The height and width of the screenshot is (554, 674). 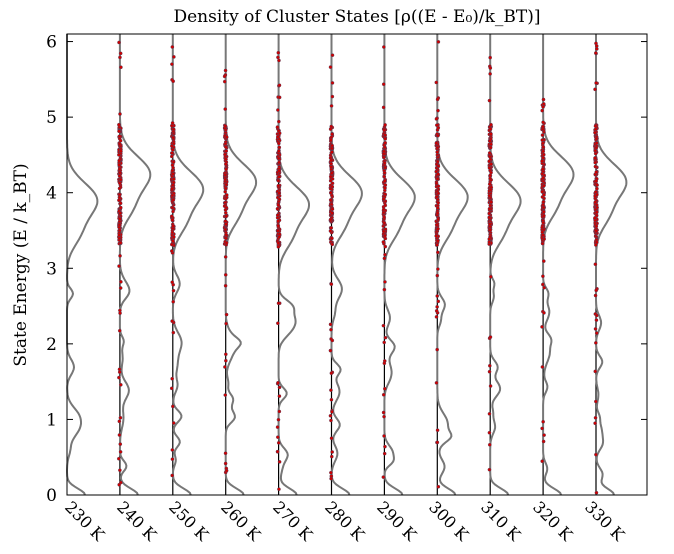 I want to click on y-tick-label: 0, so click(x=51, y=496).